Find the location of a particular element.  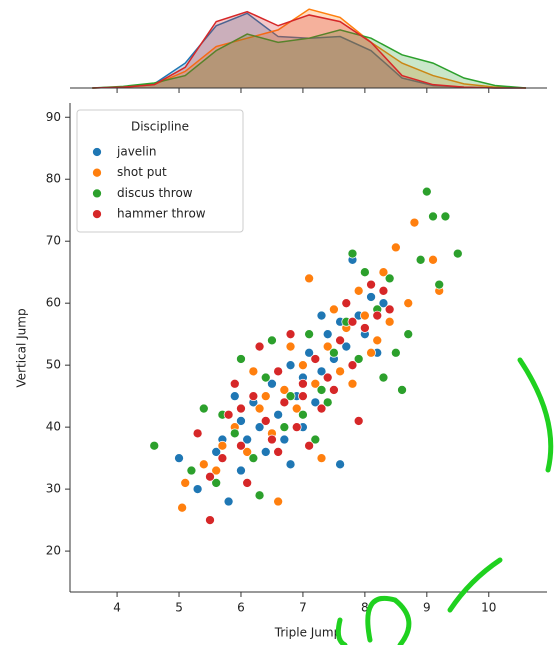

legend-label: discus throw is located at coordinates (155, 193).